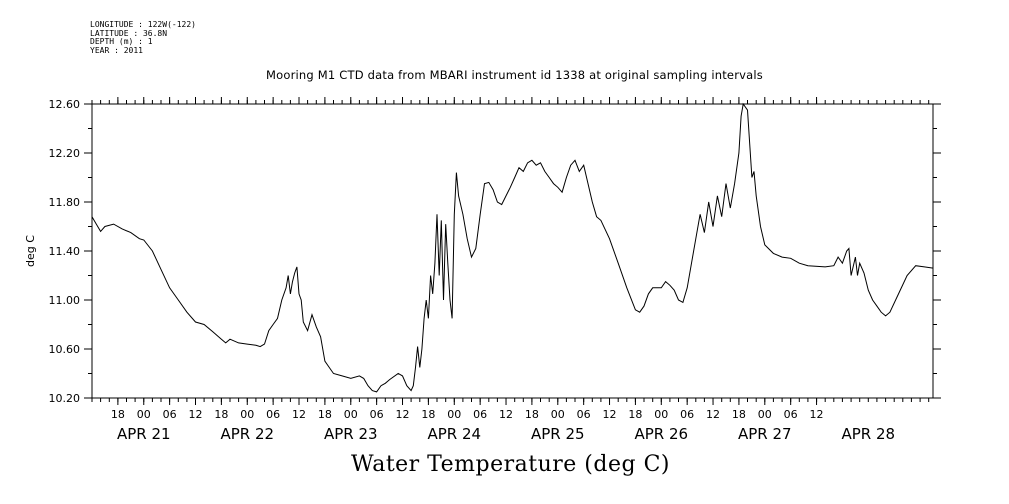  Describe the element at coordinates (247, 434) in the screenshot. I see `x-day-label: APR 22` at that location.